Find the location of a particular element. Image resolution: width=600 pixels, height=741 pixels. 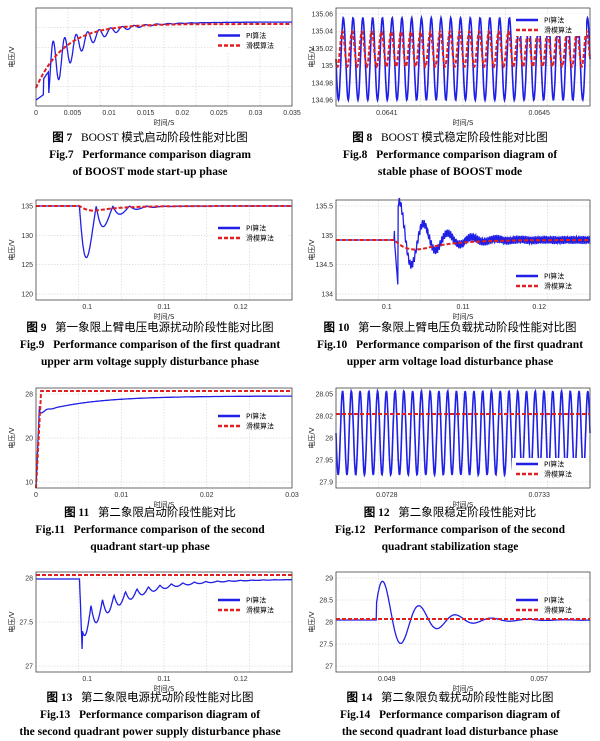

caption-en-line2: quadrant stabilization stage is located at coordinates (450, 547).